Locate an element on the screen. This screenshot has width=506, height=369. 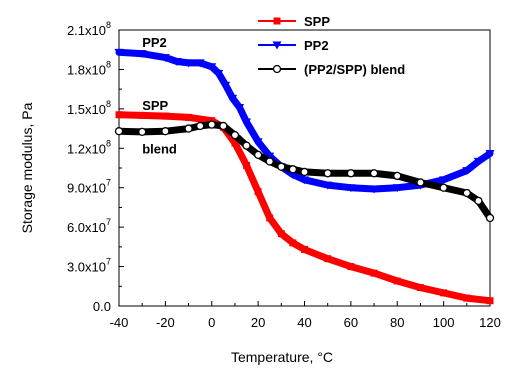
y-tick-label: 1.2x10⁸ is located at coordinates (89, 147).